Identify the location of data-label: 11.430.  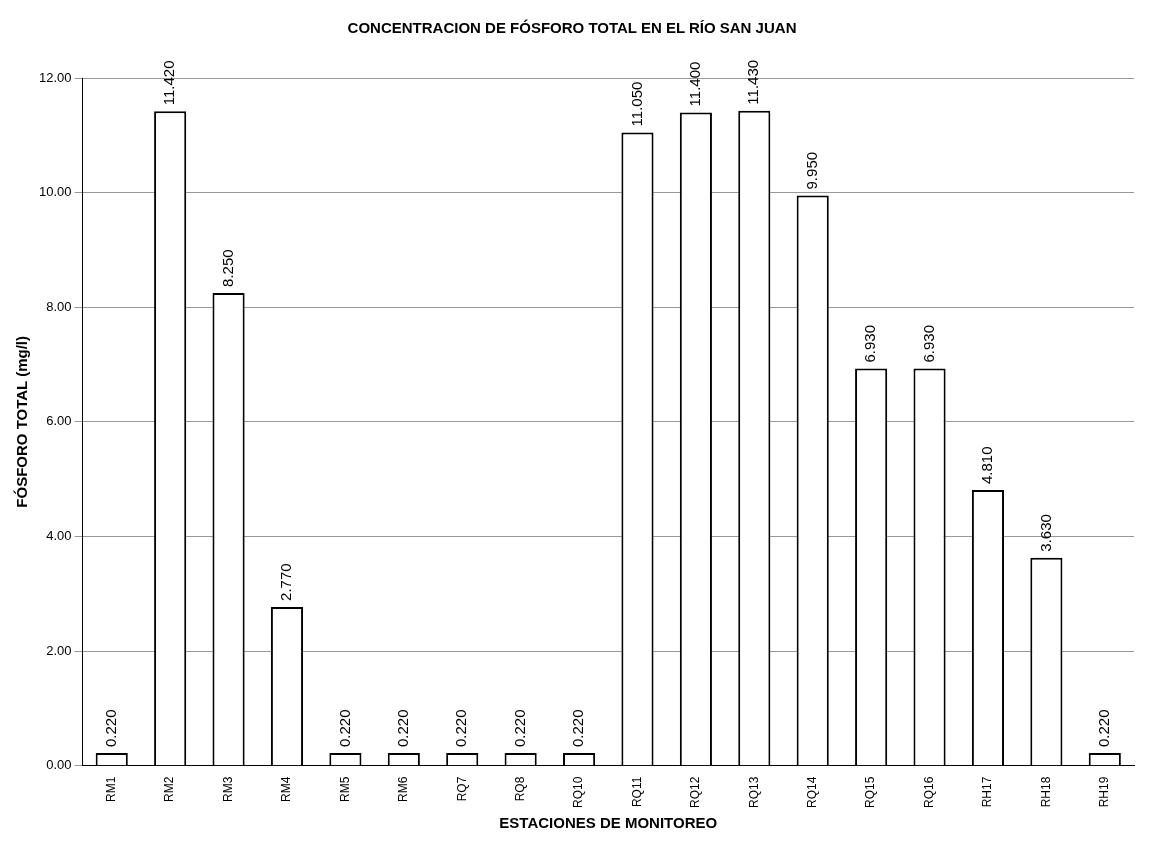
(753, 82).